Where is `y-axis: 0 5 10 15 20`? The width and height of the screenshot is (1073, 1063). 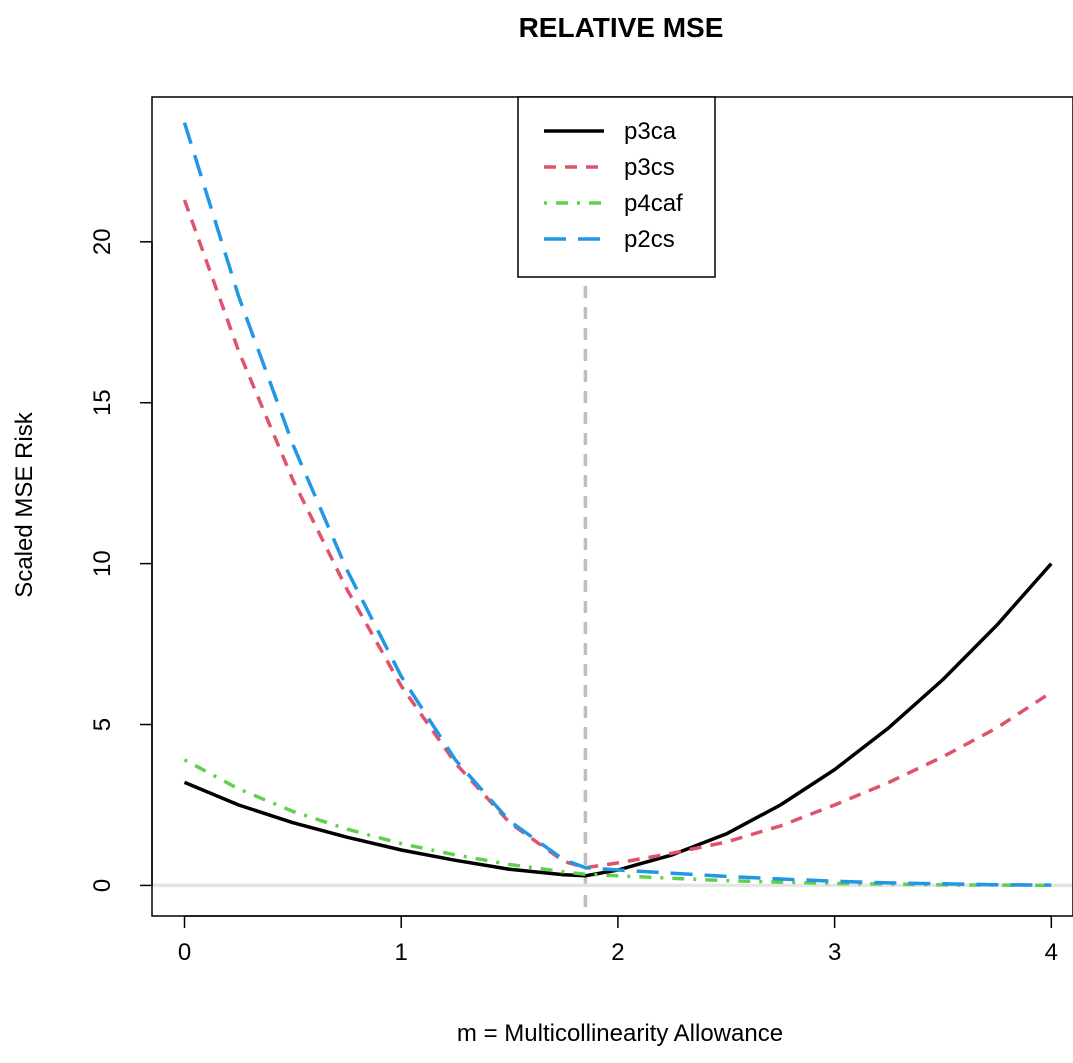
y-axis: 0 5 10 15 20 is located at coordinates (121, 560).